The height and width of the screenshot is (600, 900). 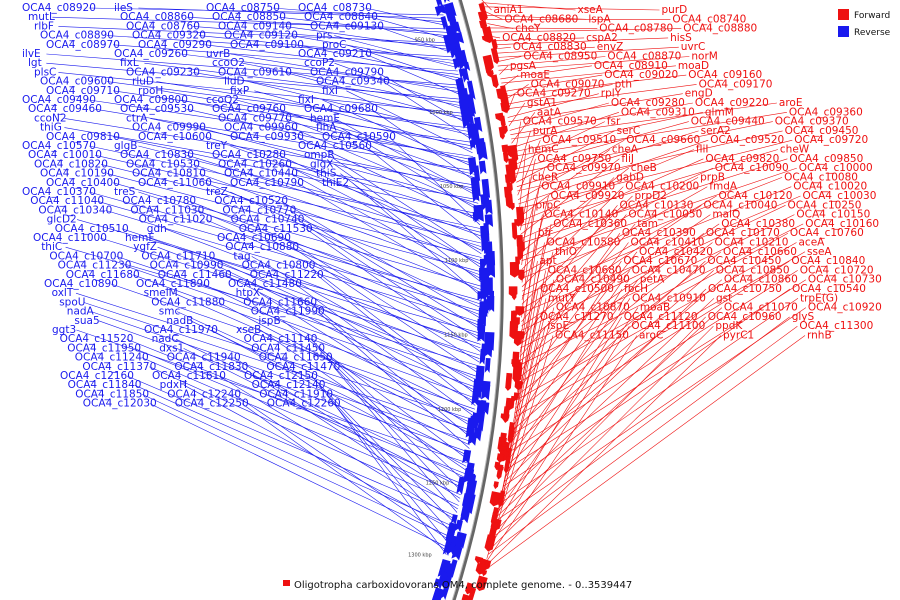 What do you see at coordinates (822, 131) in the screenshot?
I see `forward-gene-label: OCA4_c09450` at bounding box center [822, 131].